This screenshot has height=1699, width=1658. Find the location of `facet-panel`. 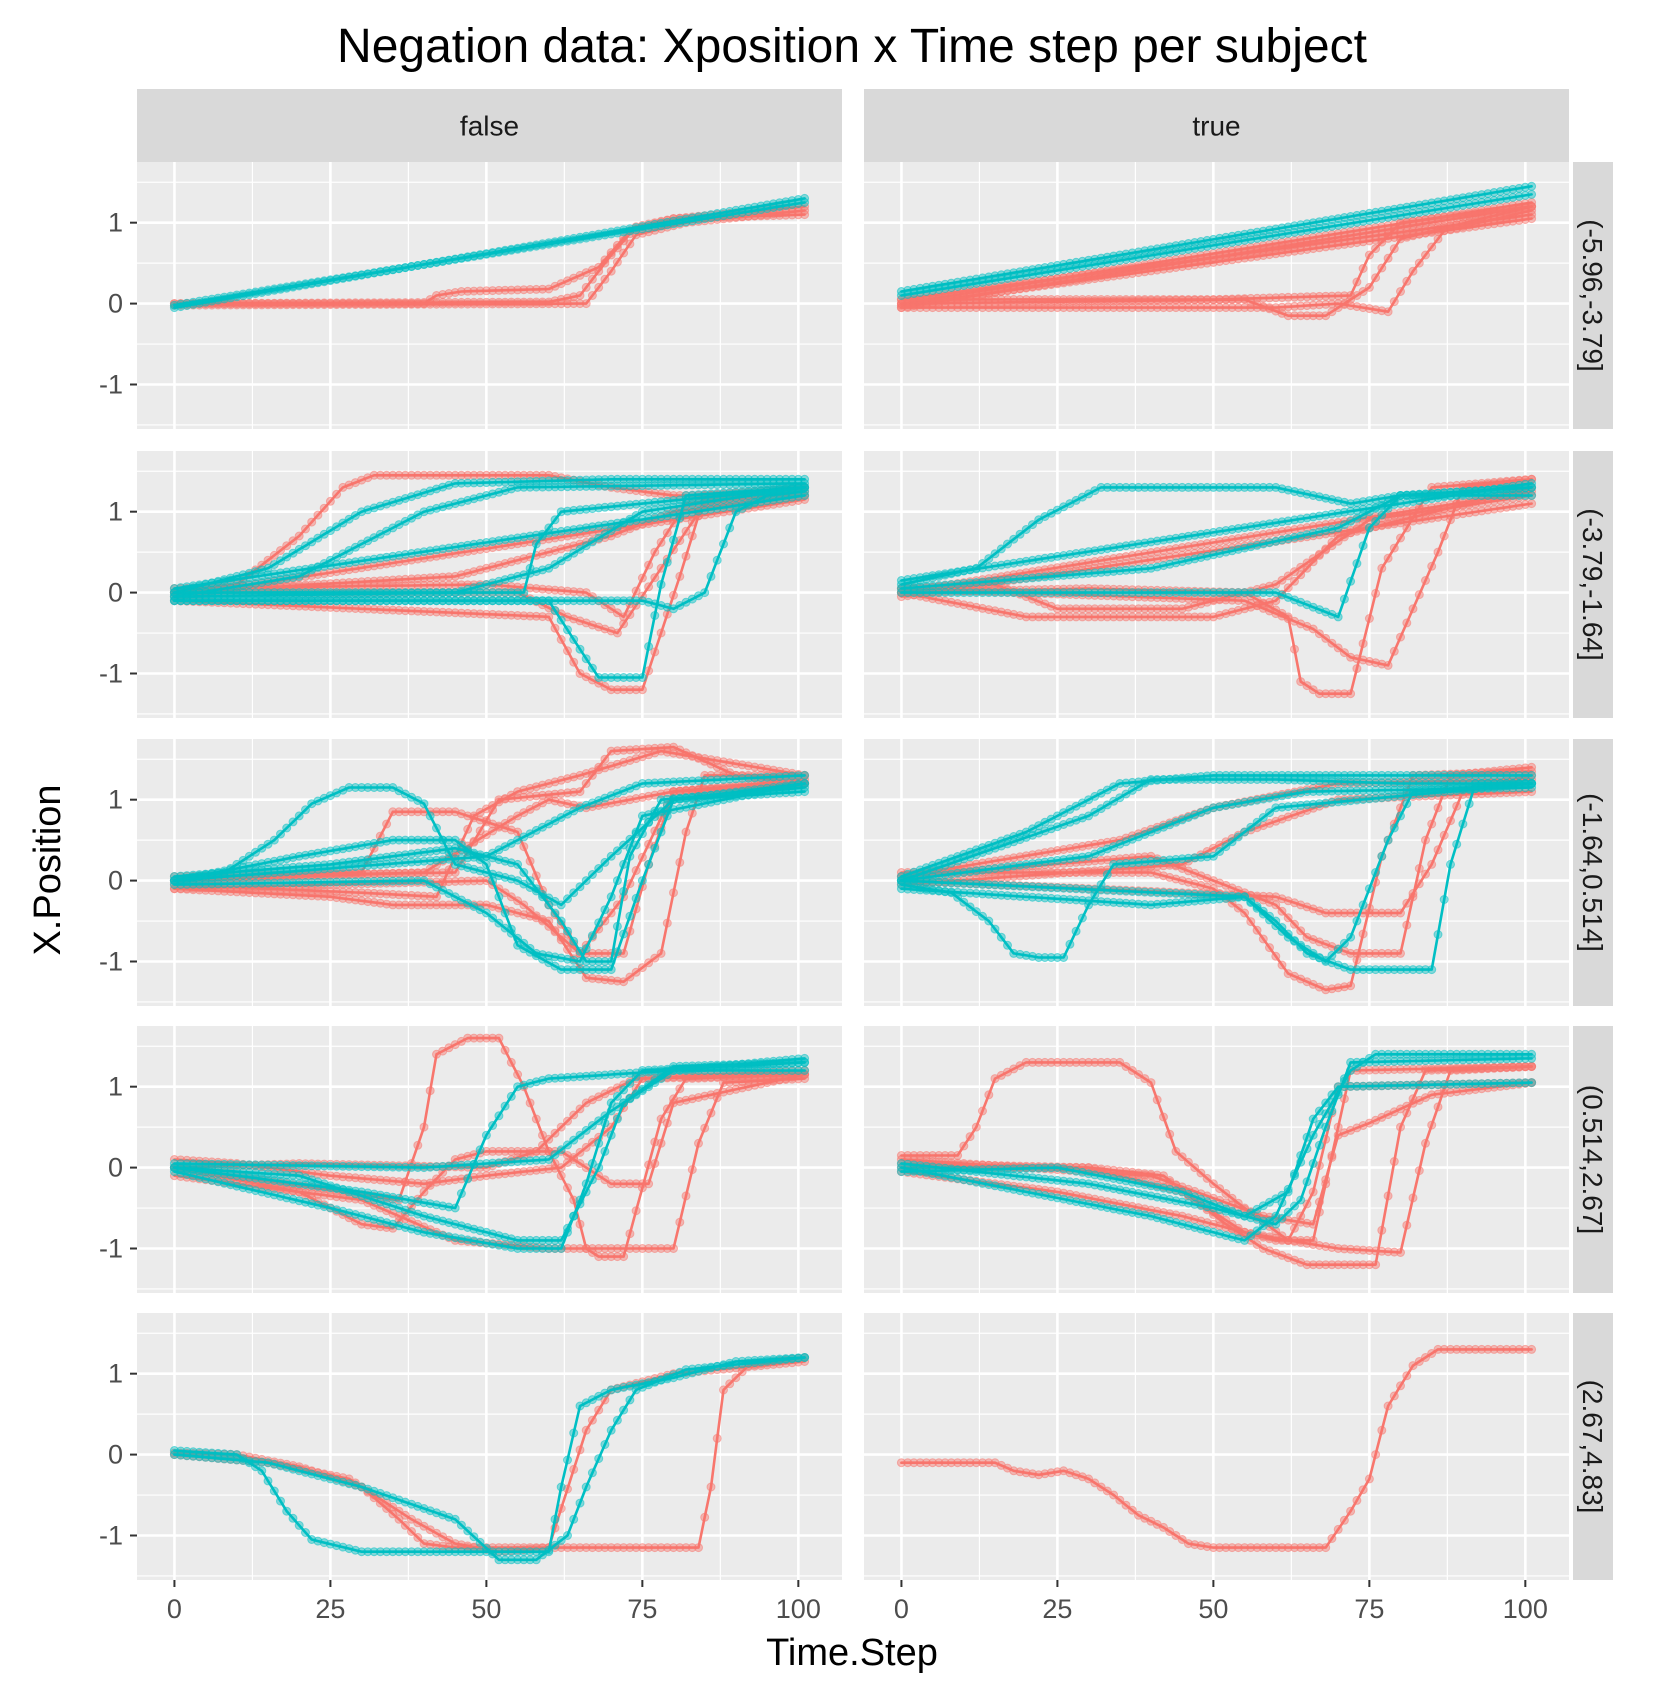

facet-panel is located at coordinates (1216, 1446).